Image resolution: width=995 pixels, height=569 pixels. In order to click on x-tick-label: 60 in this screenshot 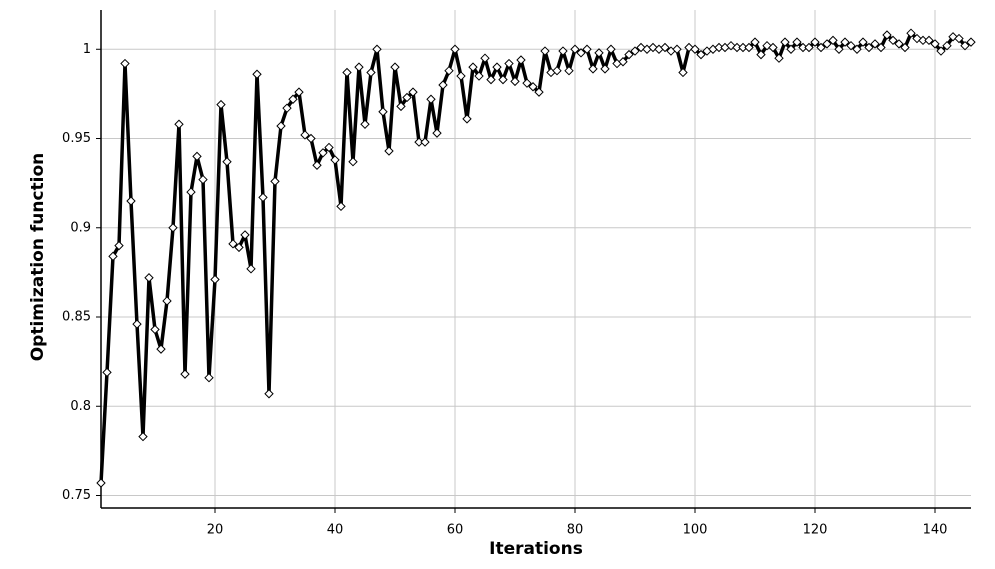, I will do `click(455, 530)`.